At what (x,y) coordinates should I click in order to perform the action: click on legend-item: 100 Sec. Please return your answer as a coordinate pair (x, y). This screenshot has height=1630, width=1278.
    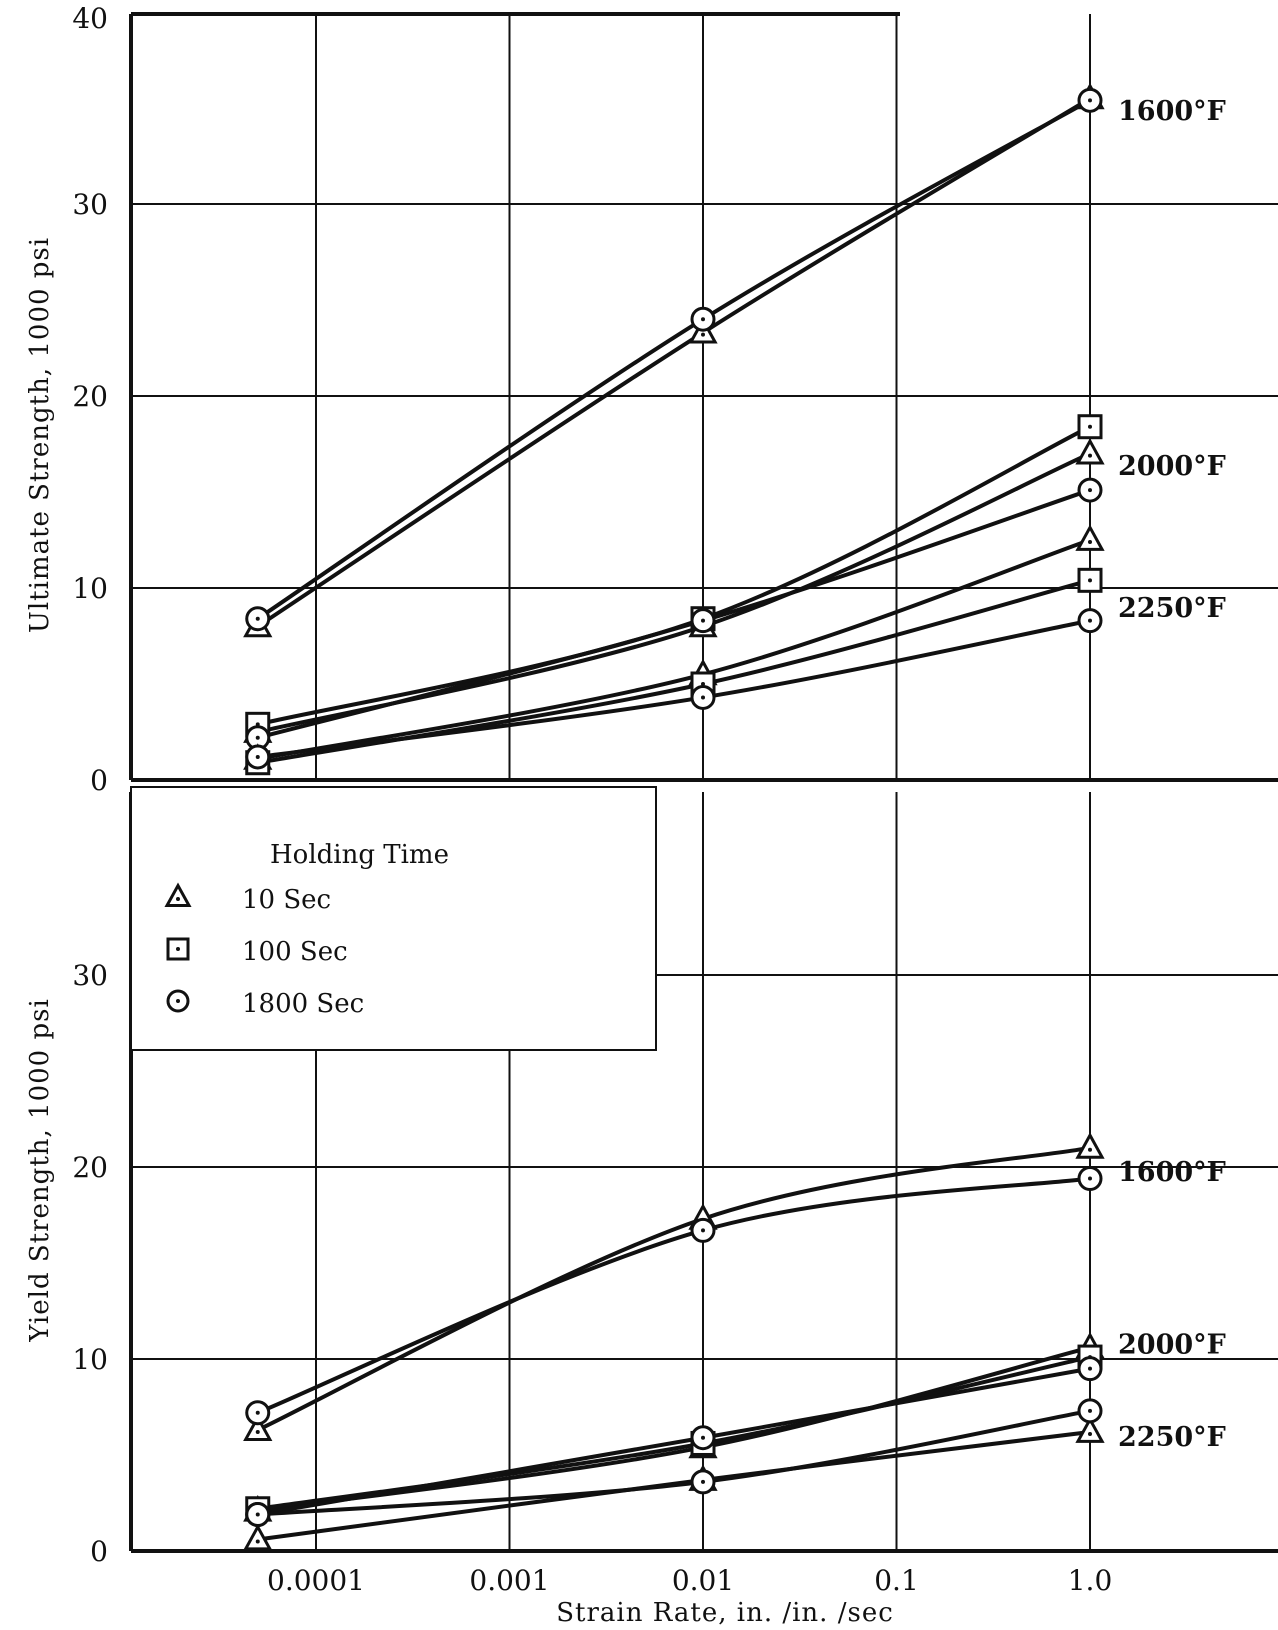
    Looking at the image, I should click on (257, 952).